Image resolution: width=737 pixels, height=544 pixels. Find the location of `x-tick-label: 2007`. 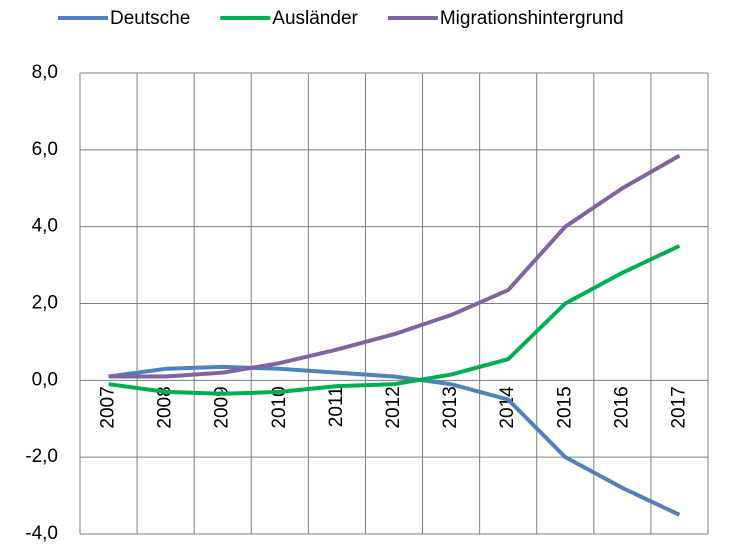

x-tick-label: 2007 is located at coordinates (108, 407).